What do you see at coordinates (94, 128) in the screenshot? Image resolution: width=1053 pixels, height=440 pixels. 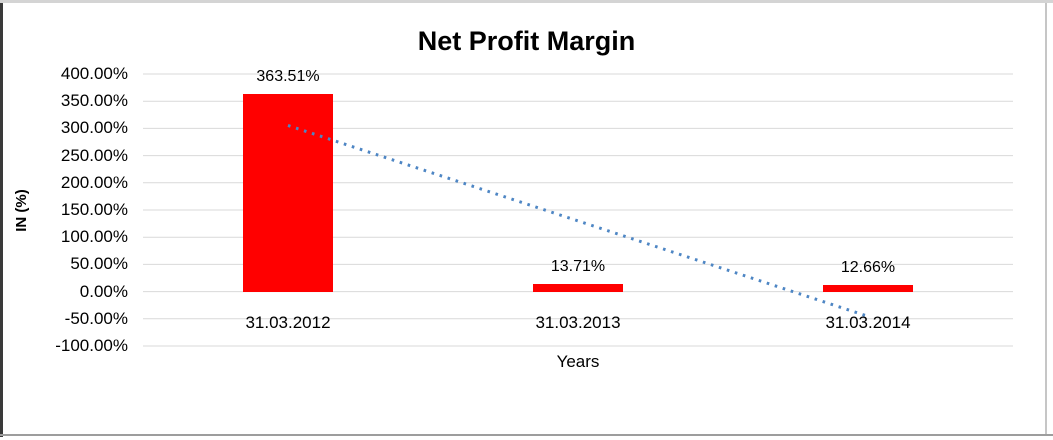 I see `y-tick-label: 300.00%` at bounding box center [94, 128].